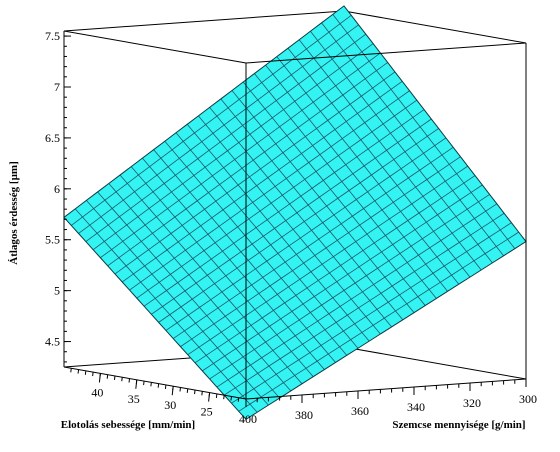 This screenshot has width=560, height=452. I want to click on z-tick-label: 5, so click(57, 291).